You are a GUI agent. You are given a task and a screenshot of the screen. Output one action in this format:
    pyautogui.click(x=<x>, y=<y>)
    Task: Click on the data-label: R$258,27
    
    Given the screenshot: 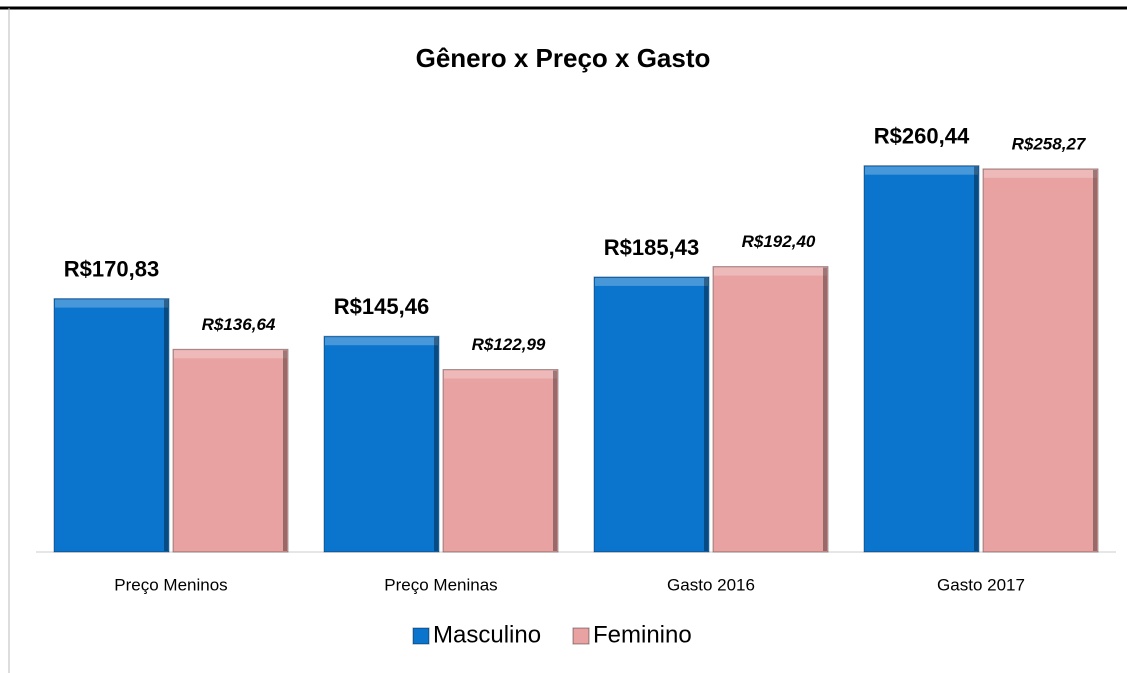 What is the action you would take?
    pyautogui.click(x=1049, y=143)
    